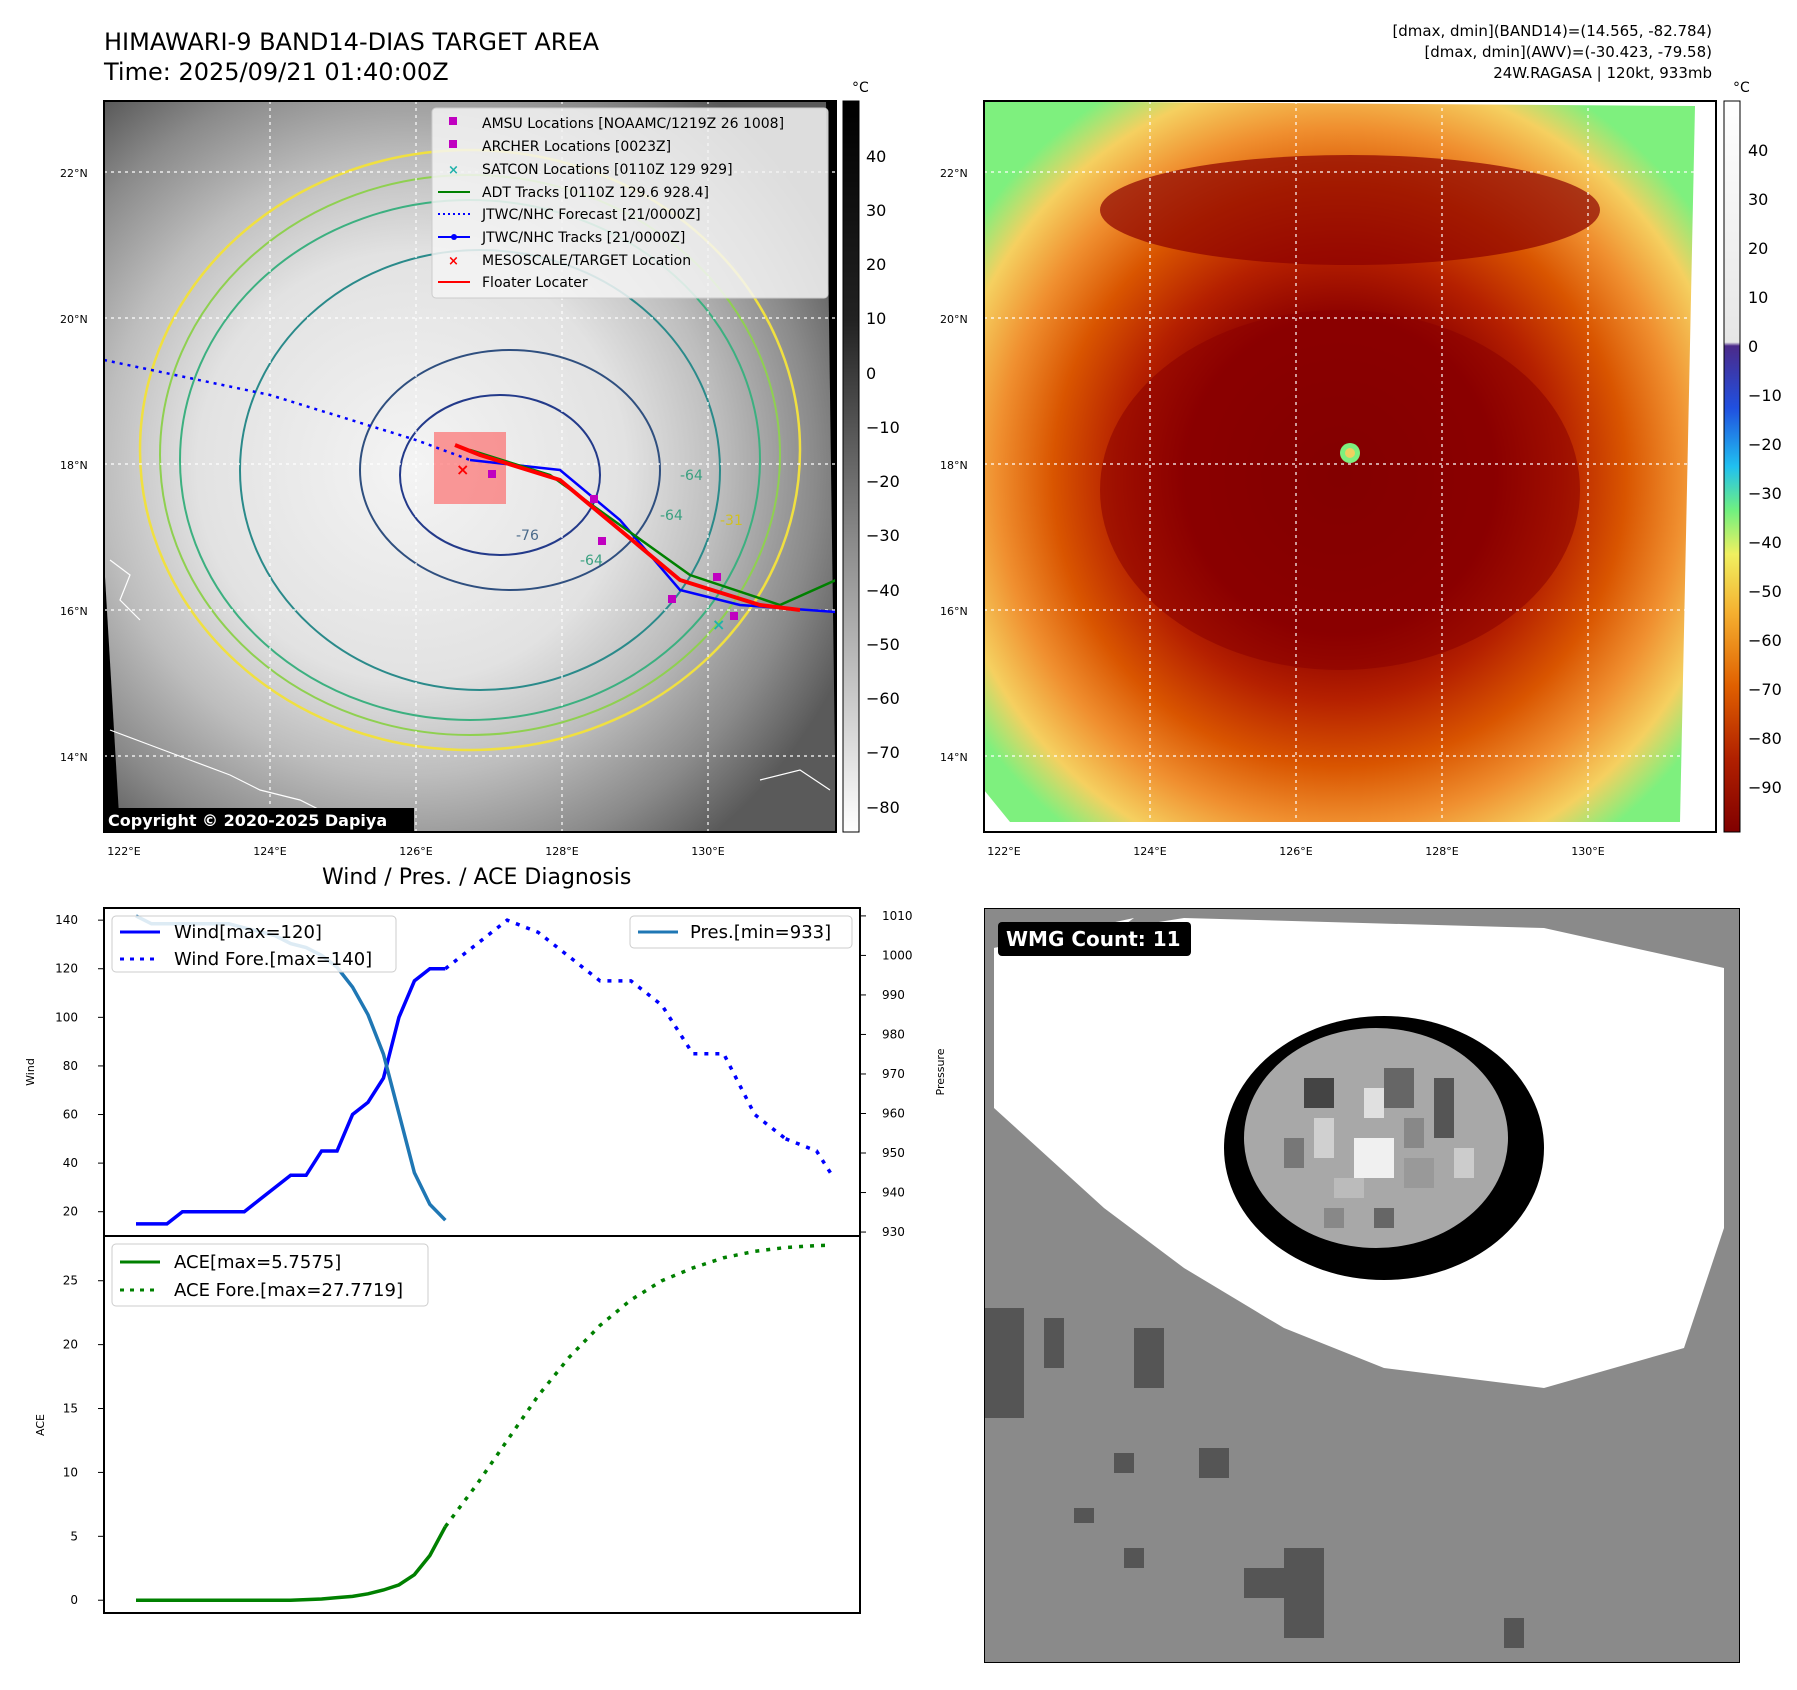 This screenshot has width=1797, height=1690. What do you see at coordinates (1379, 1148) in the screenshot?
I see `wmg-eye-pixels` at bounding box center [1379, 1148].